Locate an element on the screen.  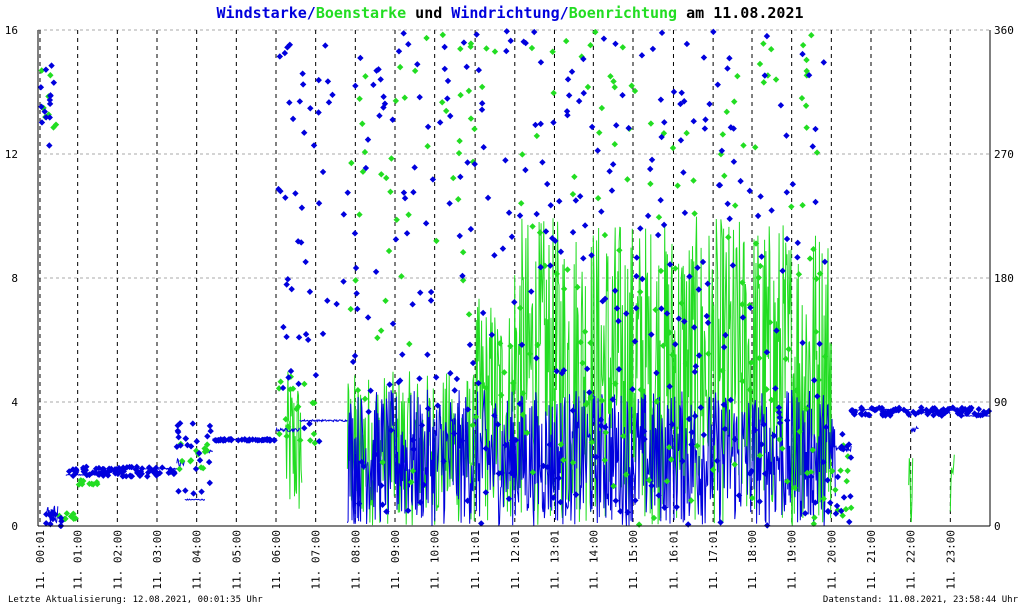
y-left-tick: 4 is located at coordinates (14, 402).